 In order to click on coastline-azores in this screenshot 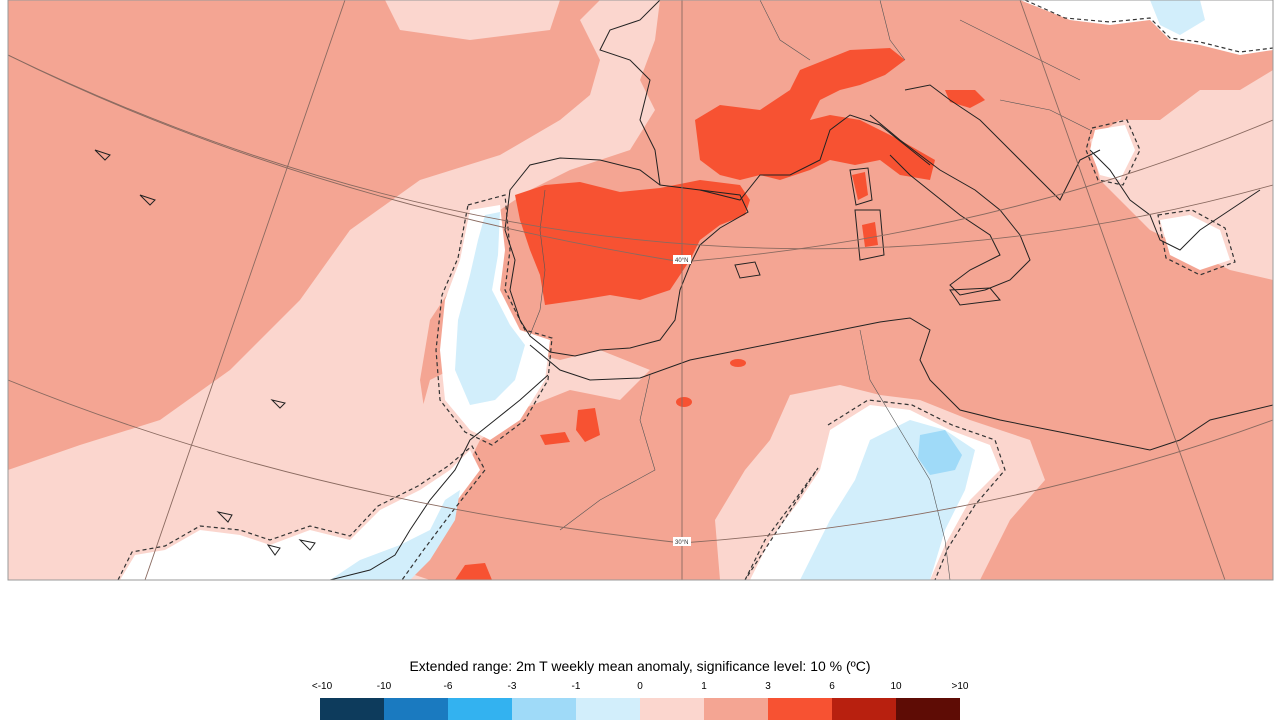, I will do `click(125, 177)`.